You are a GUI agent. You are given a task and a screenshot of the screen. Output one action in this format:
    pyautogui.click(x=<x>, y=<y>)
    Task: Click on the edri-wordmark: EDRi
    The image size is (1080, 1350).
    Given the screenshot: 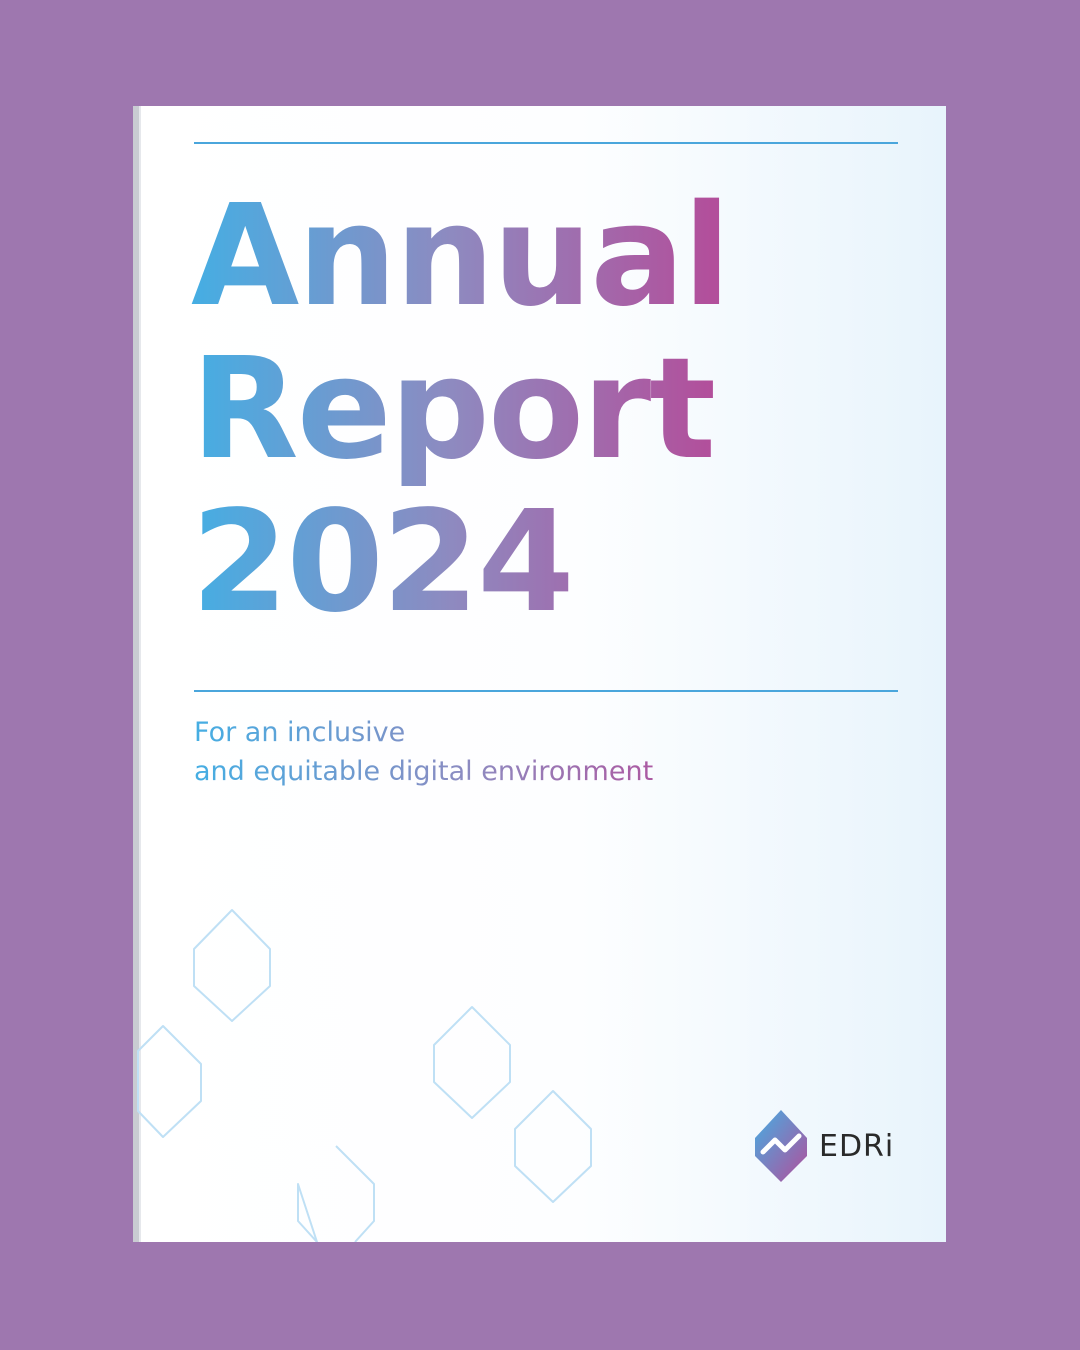 What is the action you would take?
    pyautogui.click(x=857, y=1146)
    